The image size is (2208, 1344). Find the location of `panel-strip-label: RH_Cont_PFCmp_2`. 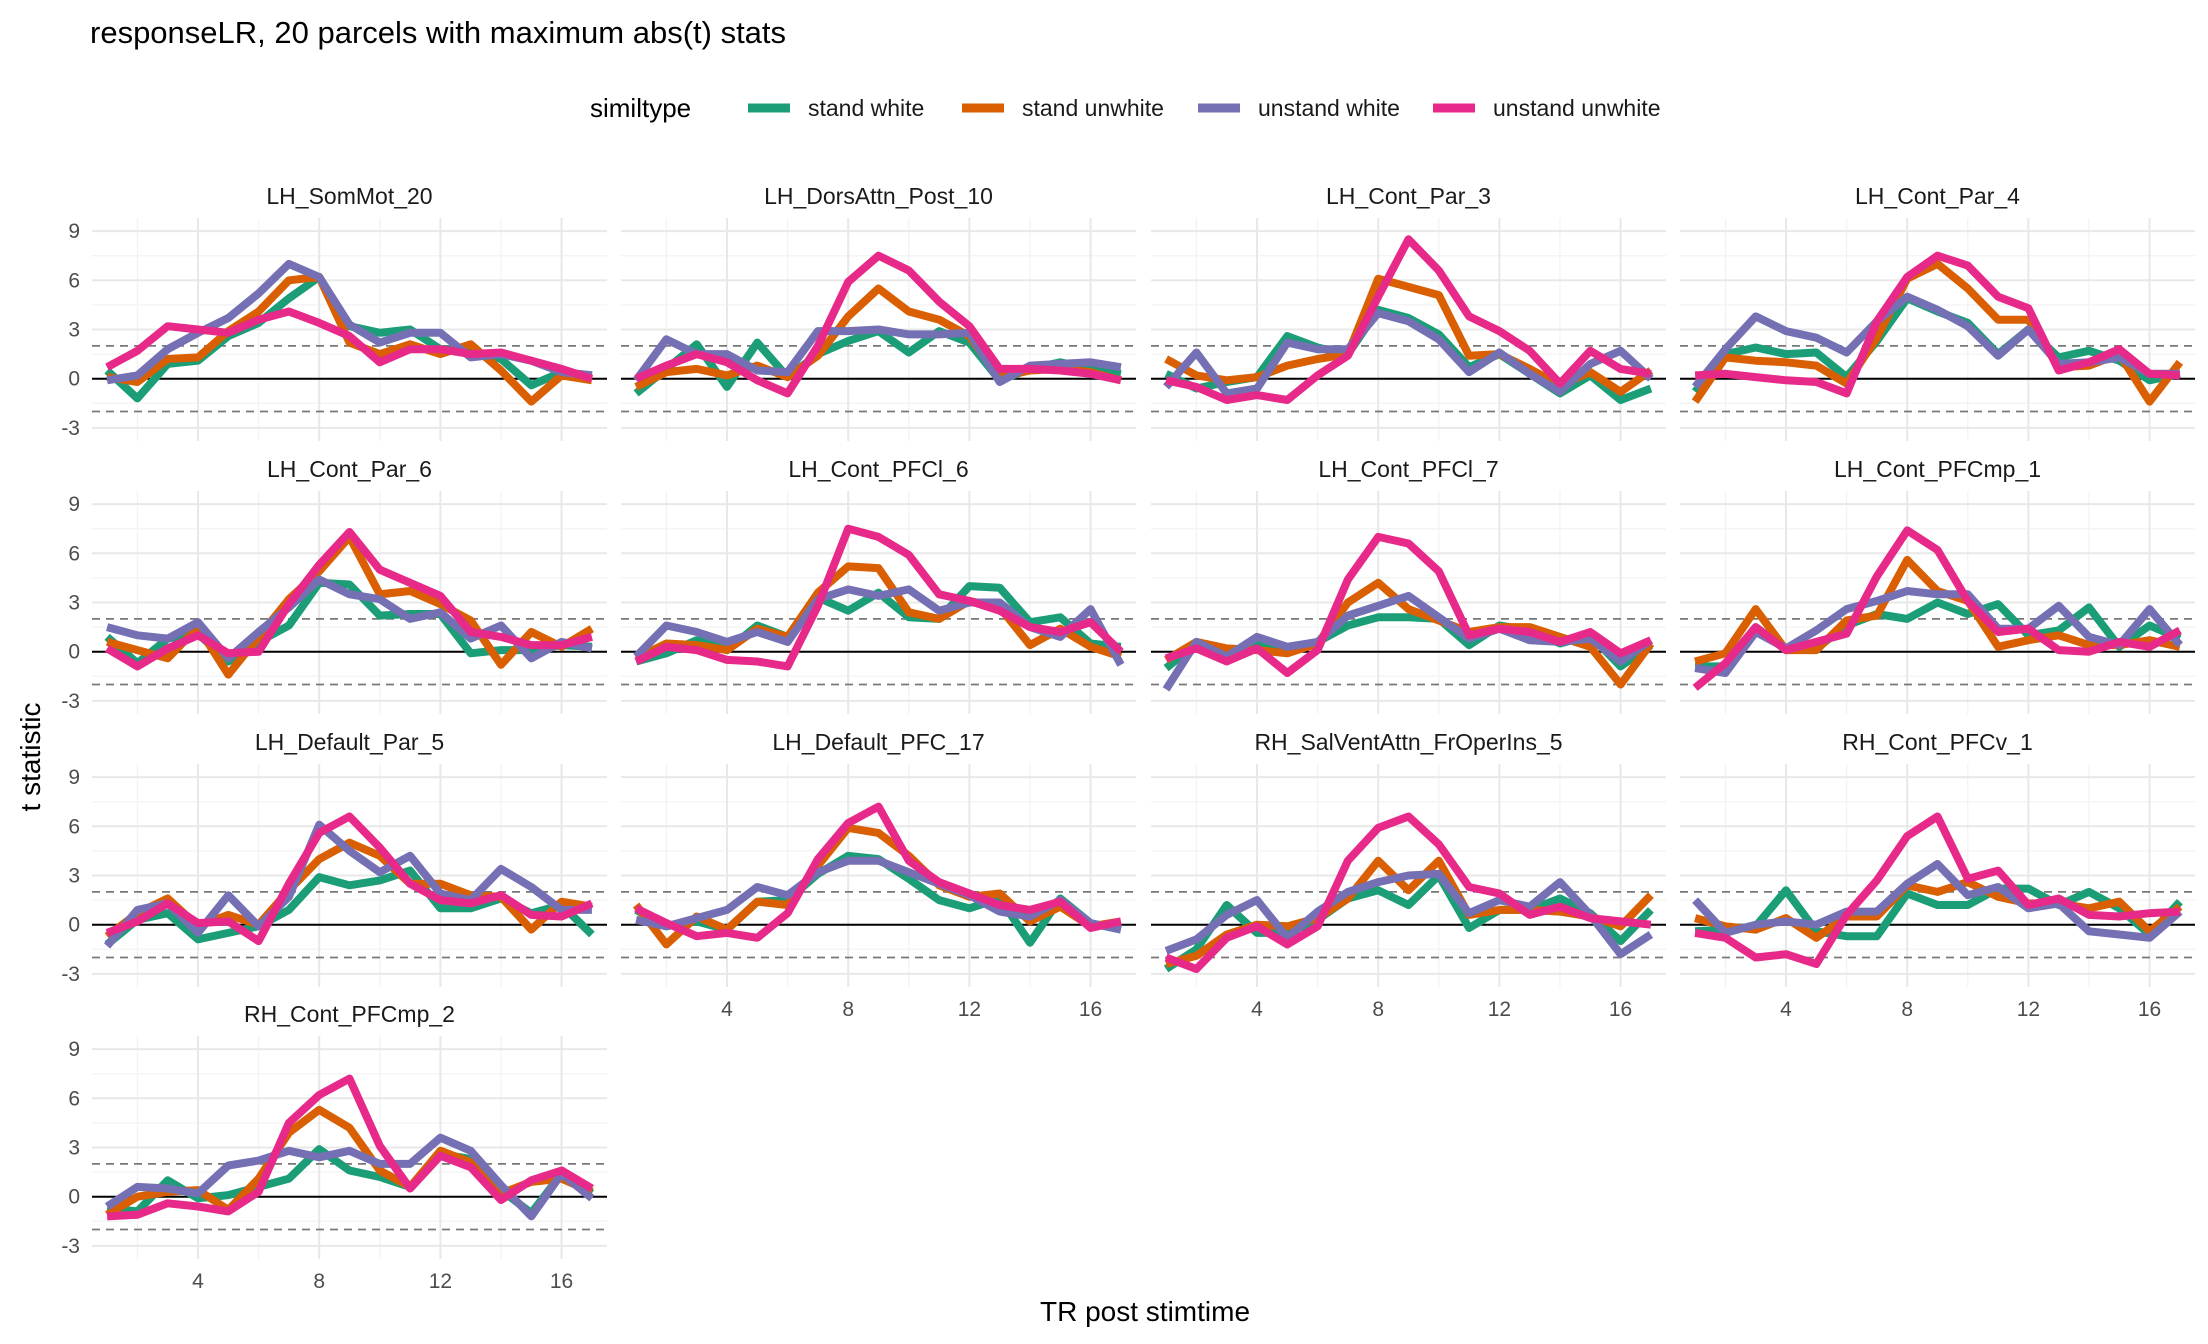

panel-strip-label: RH_Cont_PFCmp_2 is located at coordinates (349, 1014).